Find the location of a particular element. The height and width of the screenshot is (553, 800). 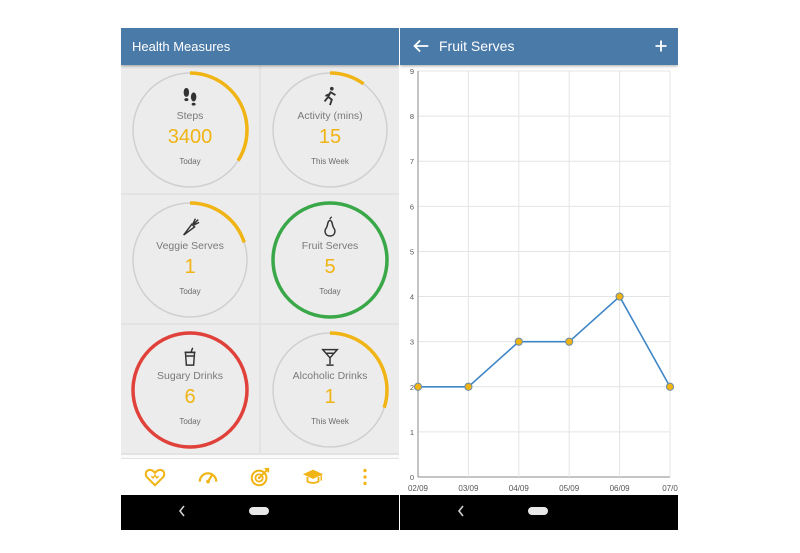

tile-label: Sugary Drinks is located at coordinates (190, 376).